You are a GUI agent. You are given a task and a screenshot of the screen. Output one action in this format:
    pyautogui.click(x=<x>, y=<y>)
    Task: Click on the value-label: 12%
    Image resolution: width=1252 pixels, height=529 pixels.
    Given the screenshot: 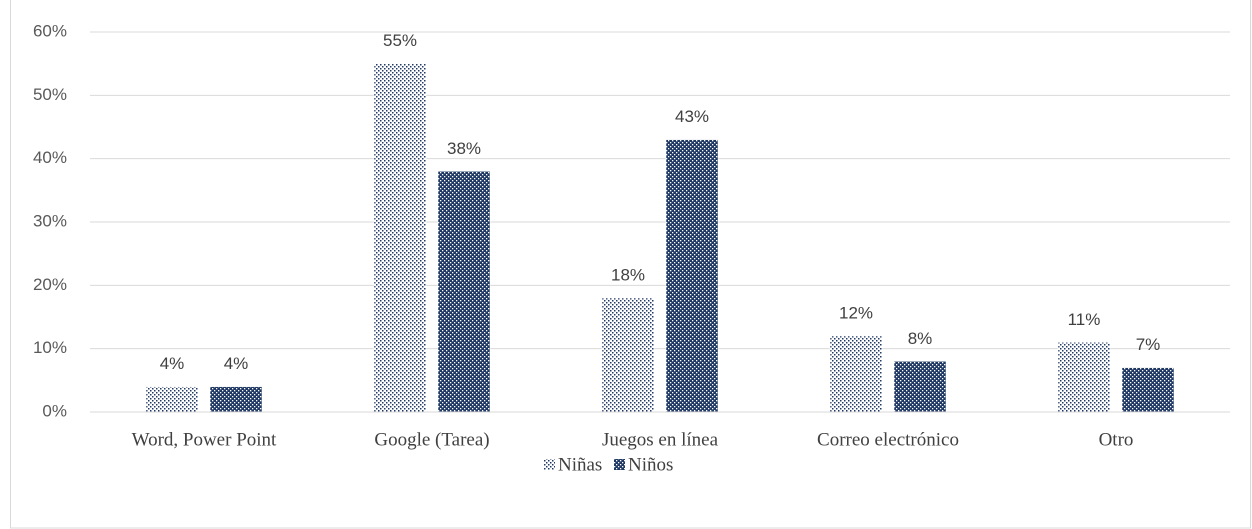 What is the action you would take?
    pyautogui.click(x=856, y=312)
    